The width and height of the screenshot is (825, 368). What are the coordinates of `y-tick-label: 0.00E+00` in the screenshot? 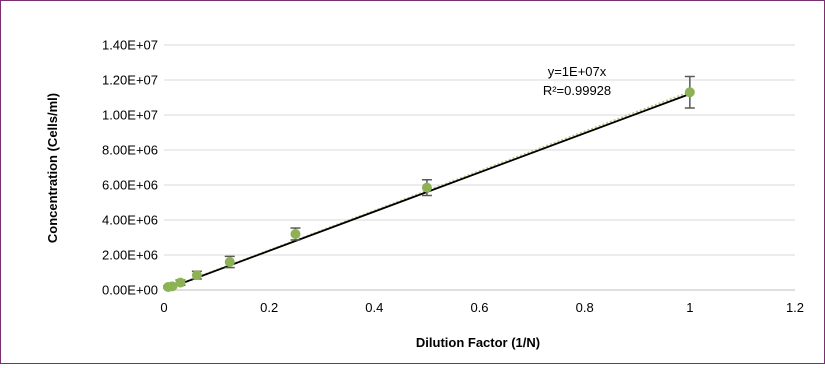 It's located at (130, 290).